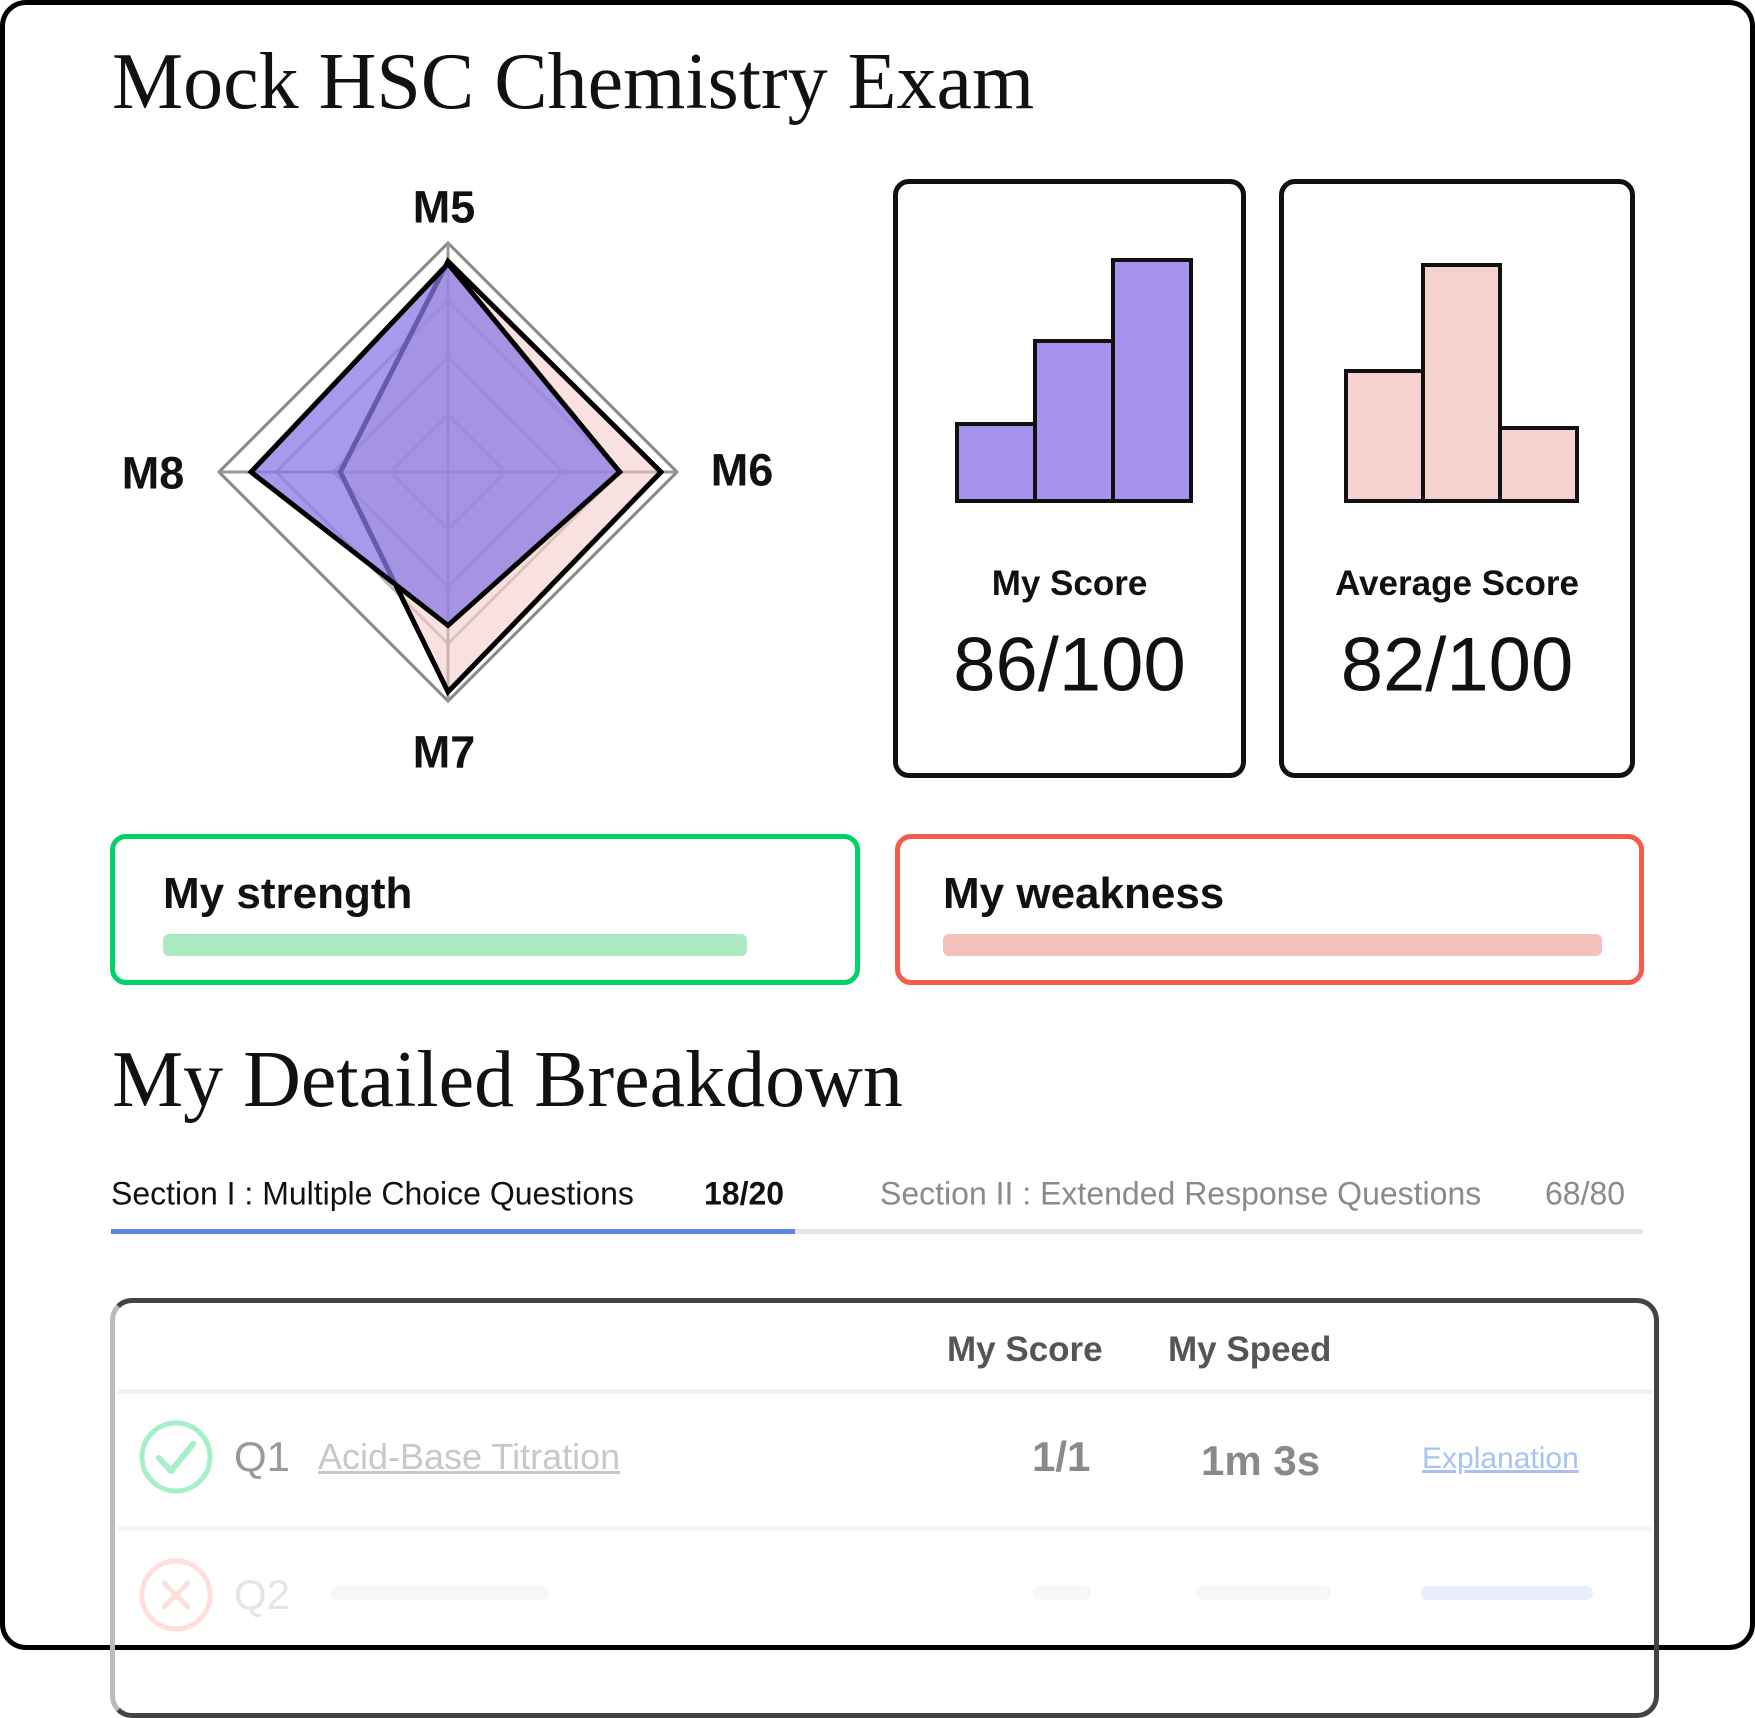 The image size is (1755, 1718). I want to click on question-score: 1/1, so click(1061, 1456).